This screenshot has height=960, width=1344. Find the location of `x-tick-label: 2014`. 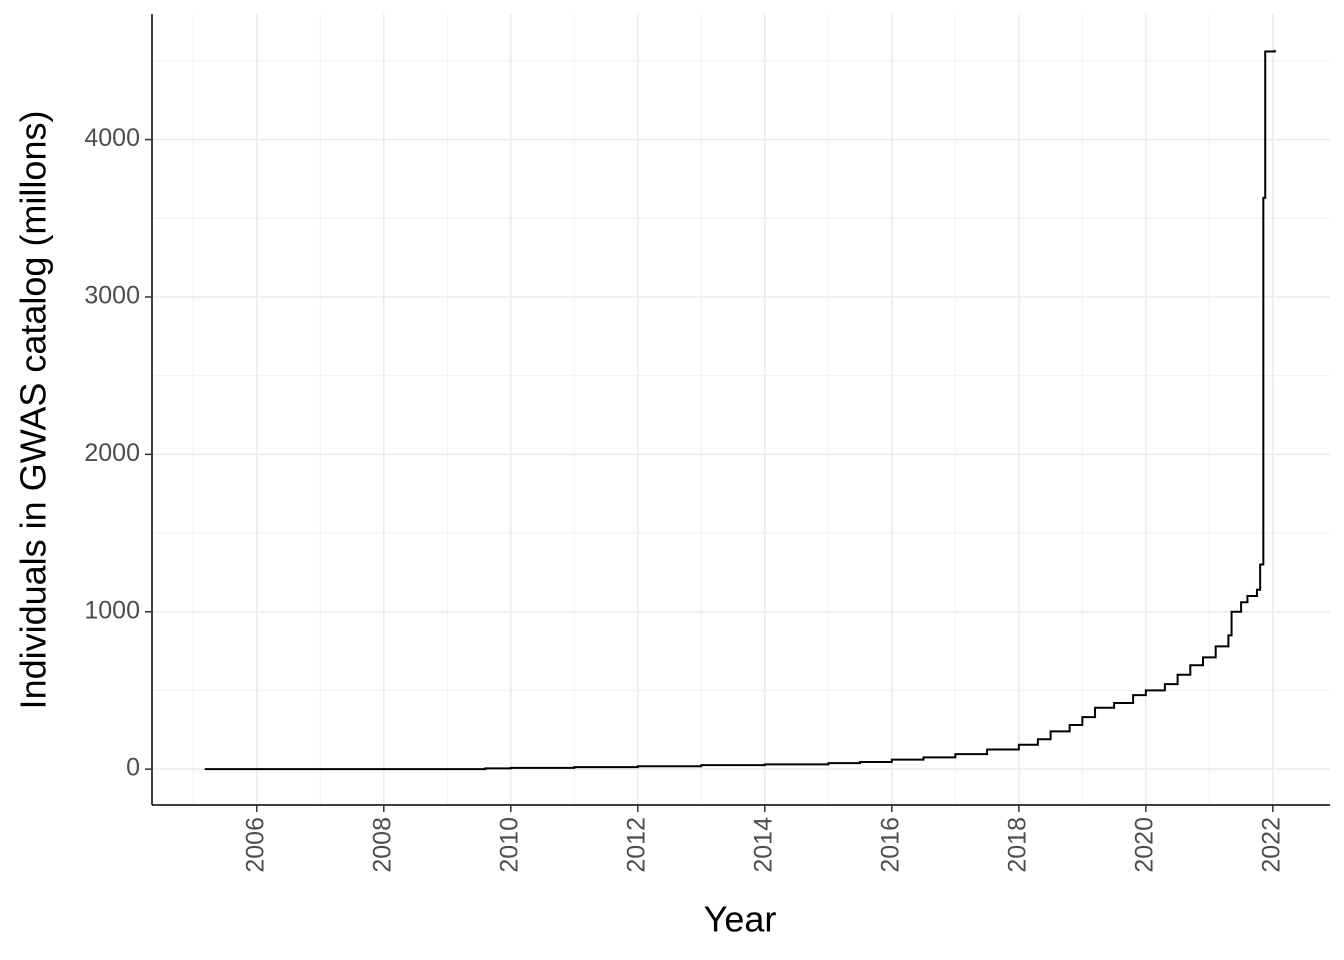

x-tick-label: 2014 is located at coordinates (763, 845).